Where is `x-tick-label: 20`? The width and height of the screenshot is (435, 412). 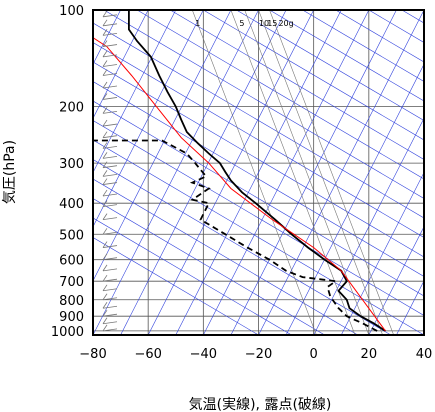
x-tick-label: 20 is located at coordinates (369, 354).